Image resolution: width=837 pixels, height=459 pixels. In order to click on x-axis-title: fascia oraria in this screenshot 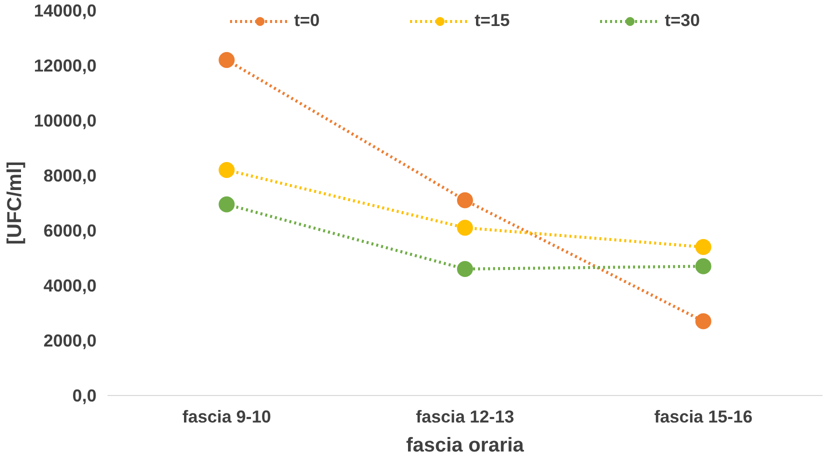, I will do `click(465, 445)`.